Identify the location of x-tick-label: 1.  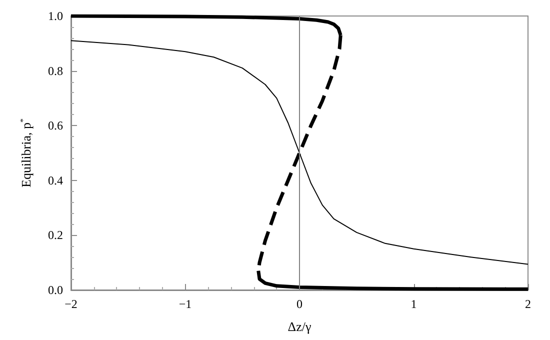
(413, 304).